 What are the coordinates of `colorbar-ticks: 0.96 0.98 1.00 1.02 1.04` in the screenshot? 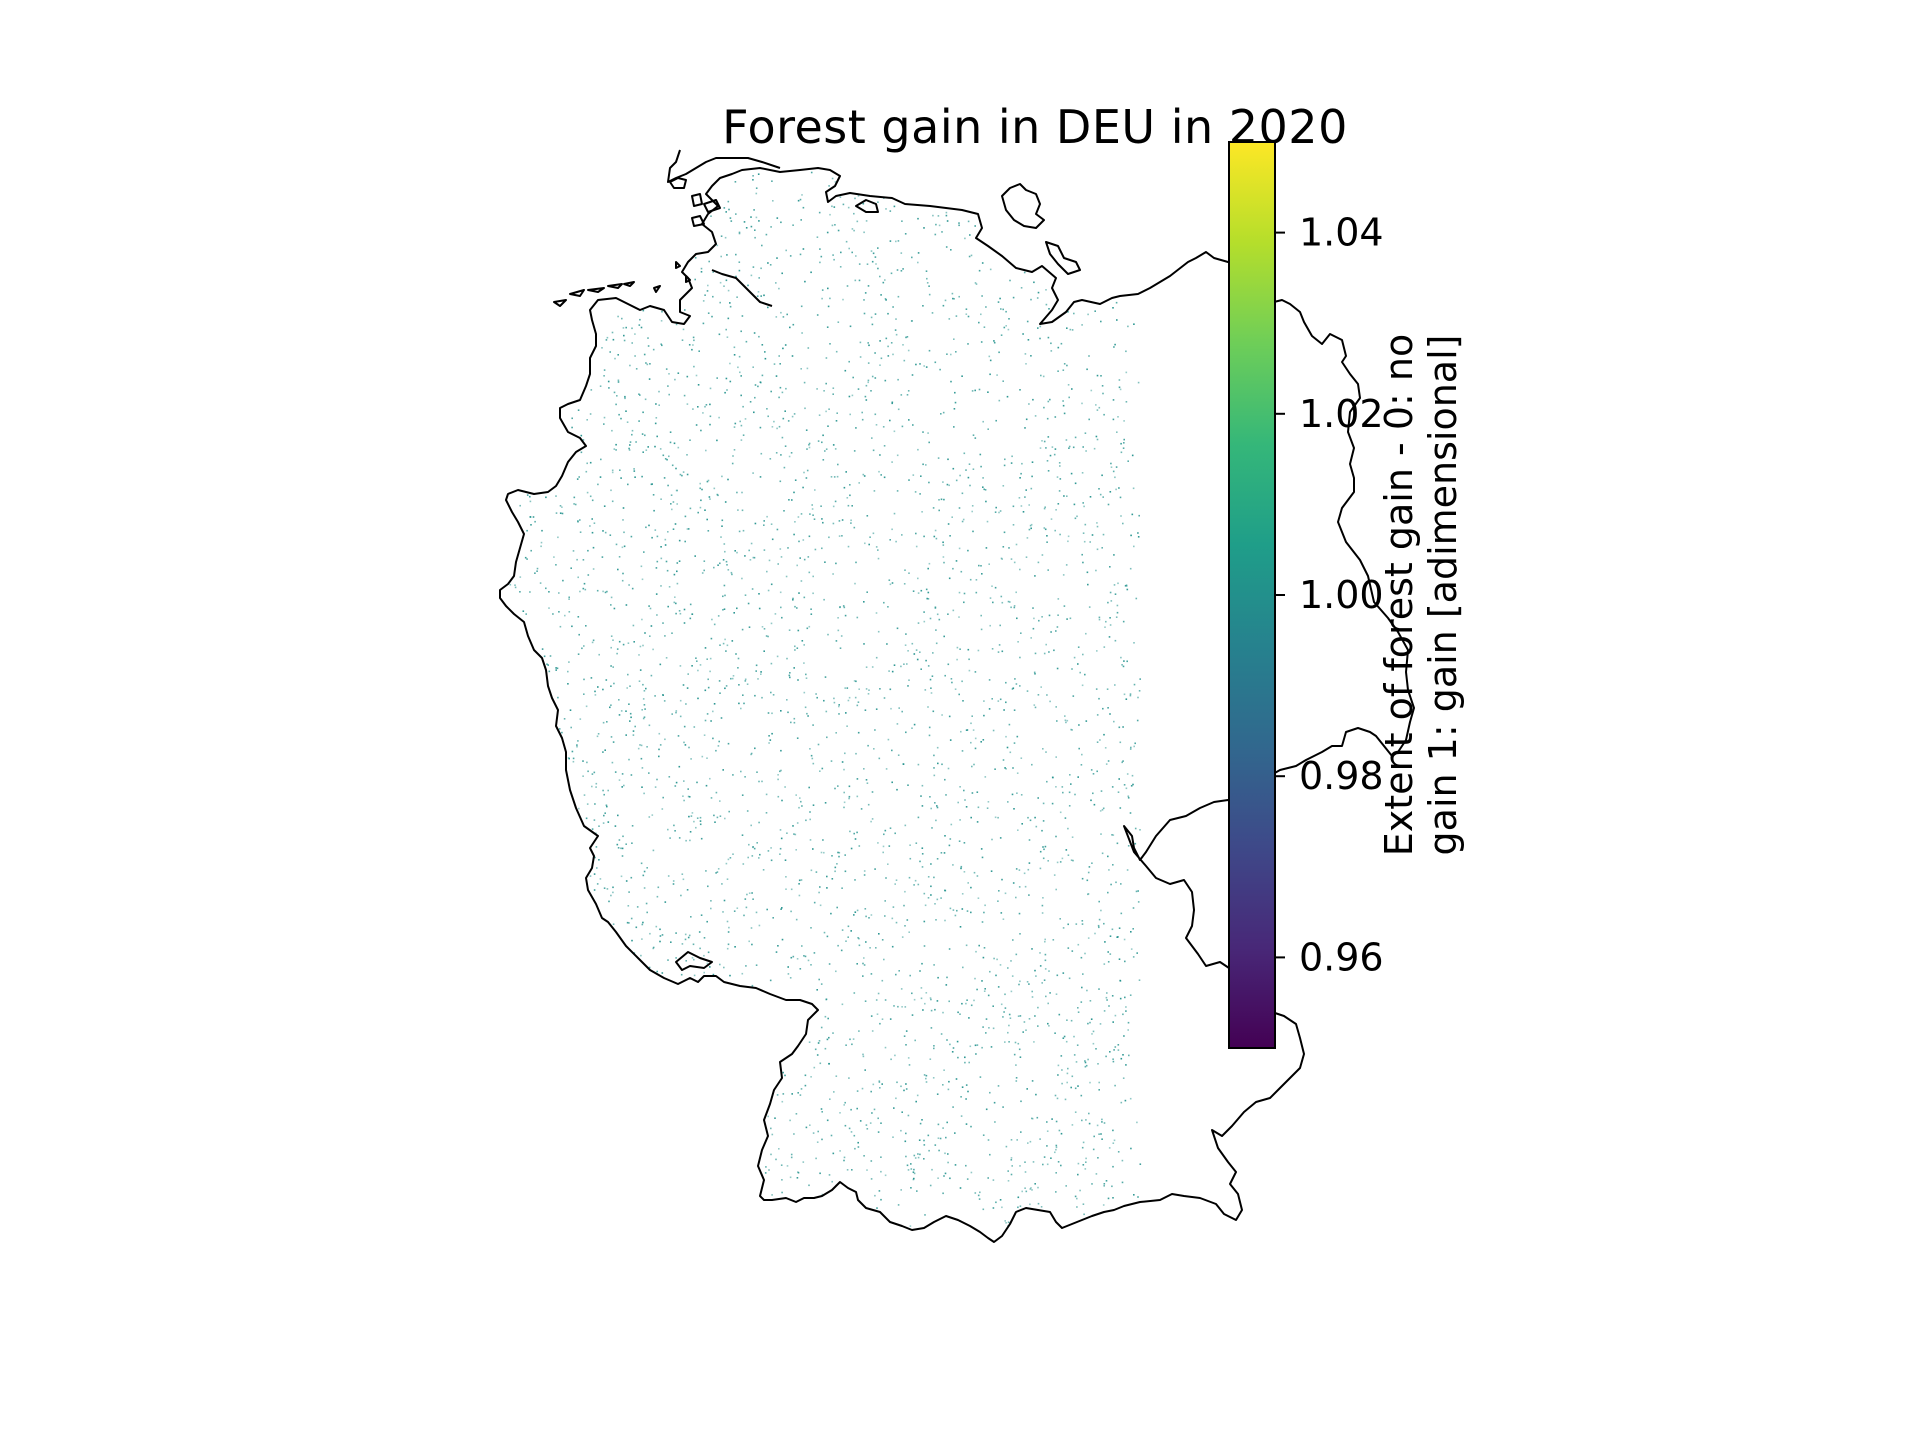 It's located at (1329, 595).